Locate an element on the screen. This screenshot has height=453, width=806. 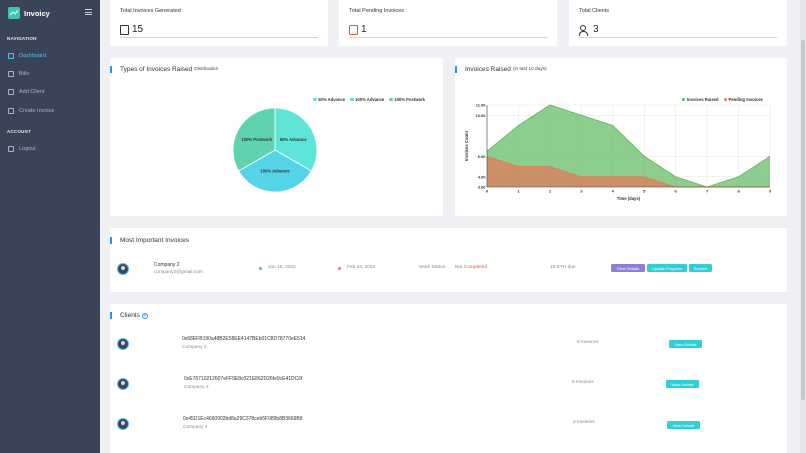
invoicy-logo-icon is located at coordinates (14, 13).